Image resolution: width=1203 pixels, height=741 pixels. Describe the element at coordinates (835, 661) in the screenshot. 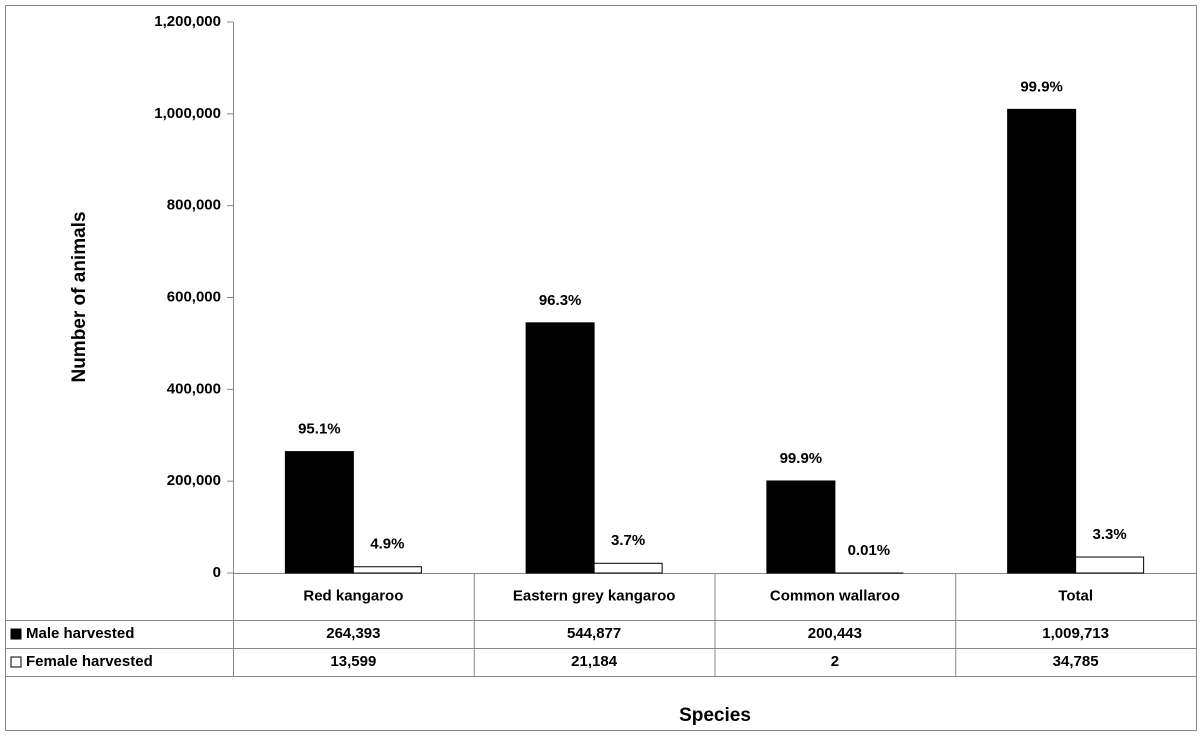

I see `table-value: 2` at that location.